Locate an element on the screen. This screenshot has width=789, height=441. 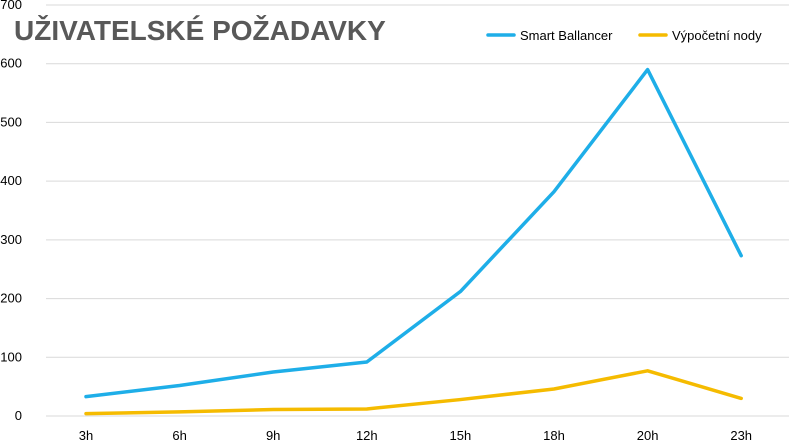
y-tick-label: 600 is located at coordinates (11, 63).